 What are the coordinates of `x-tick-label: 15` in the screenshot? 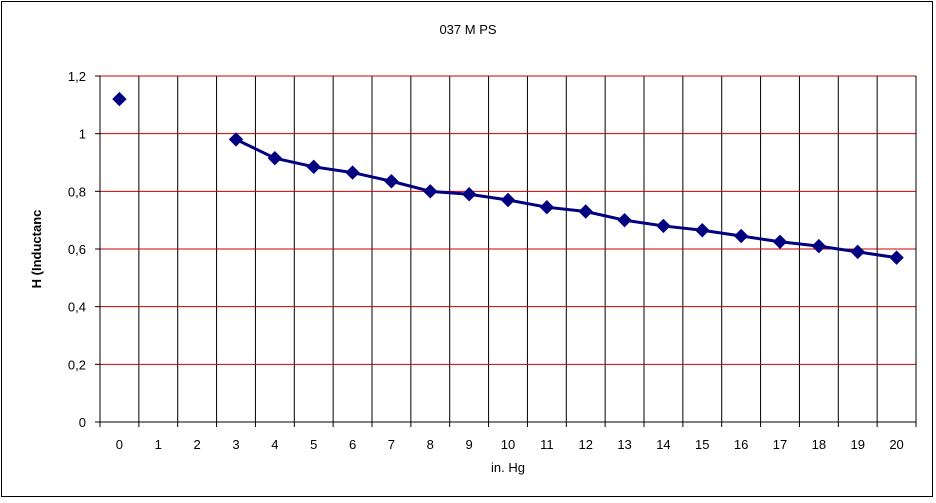 It's located at (702, 444).